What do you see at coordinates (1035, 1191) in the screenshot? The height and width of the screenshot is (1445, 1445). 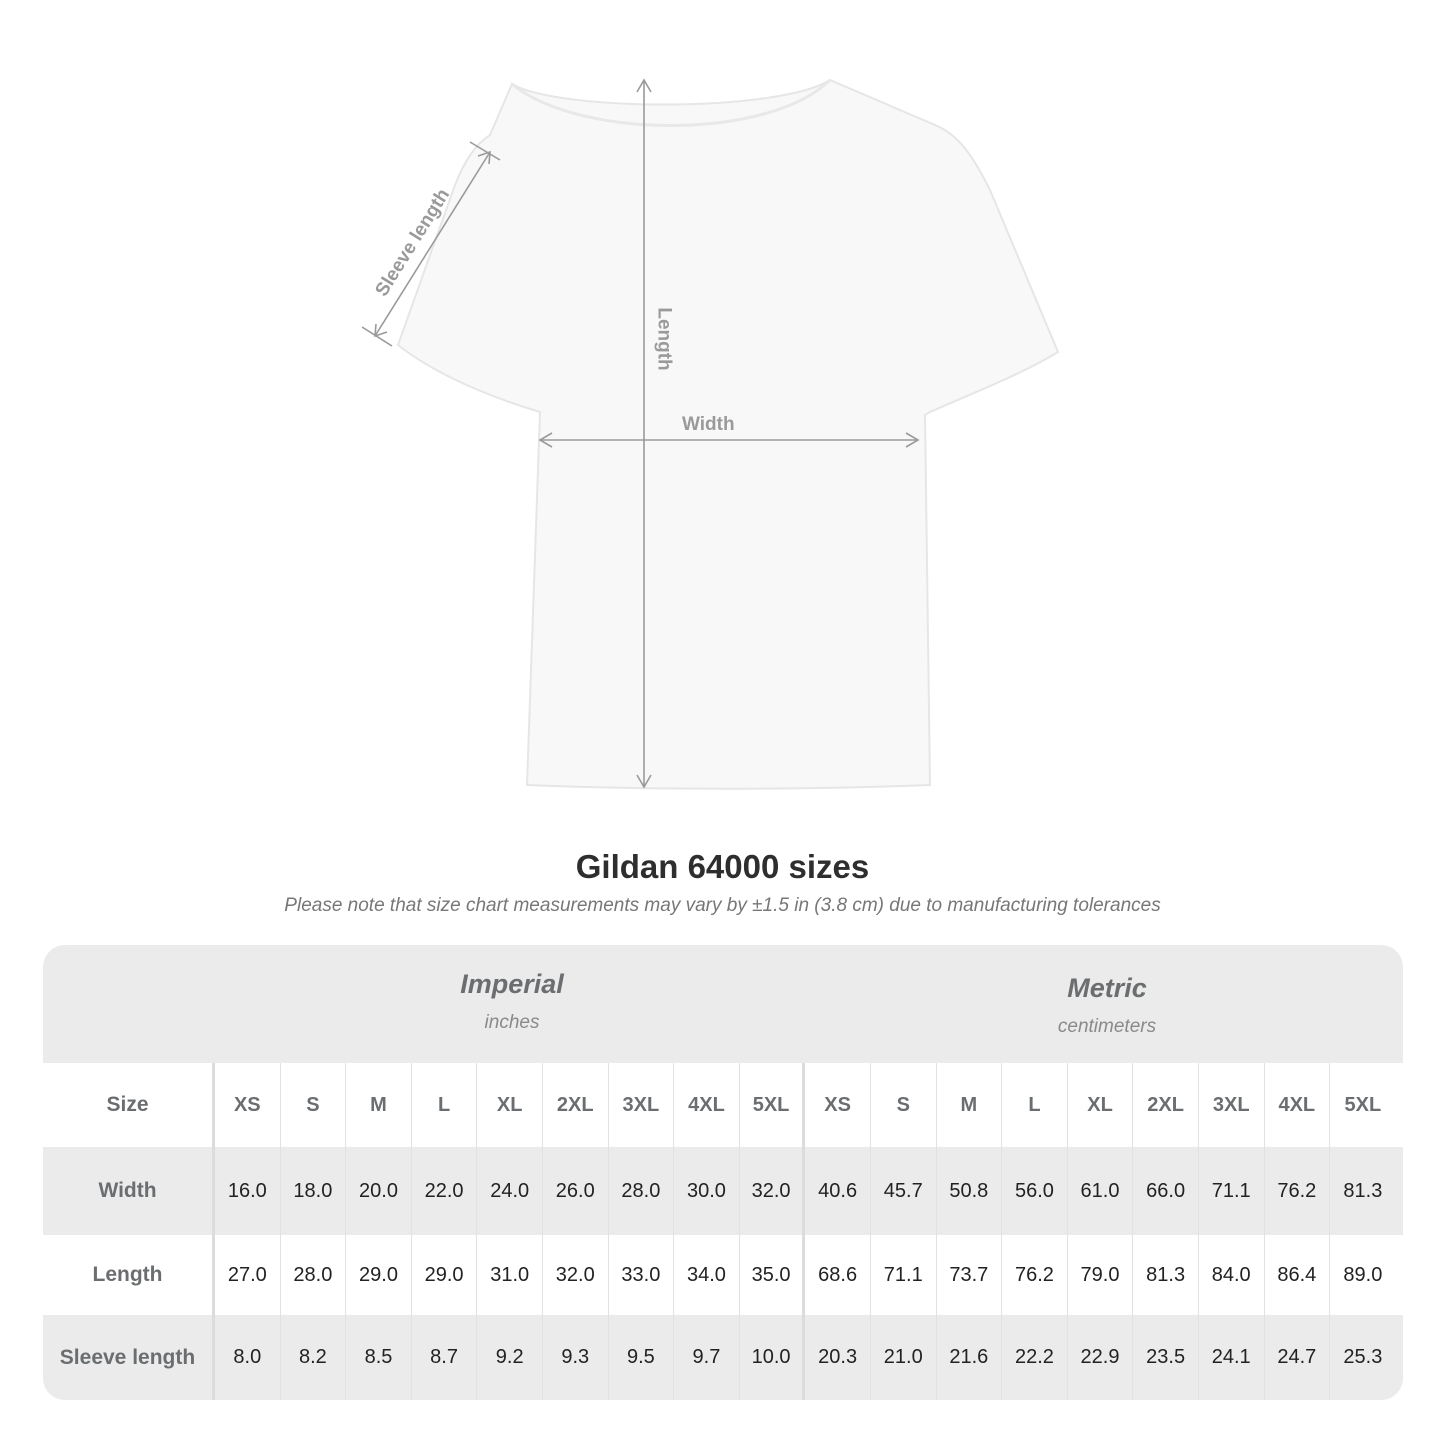 I see `metric-value-cell: 56.0` at bounding box center [1035, 1191].